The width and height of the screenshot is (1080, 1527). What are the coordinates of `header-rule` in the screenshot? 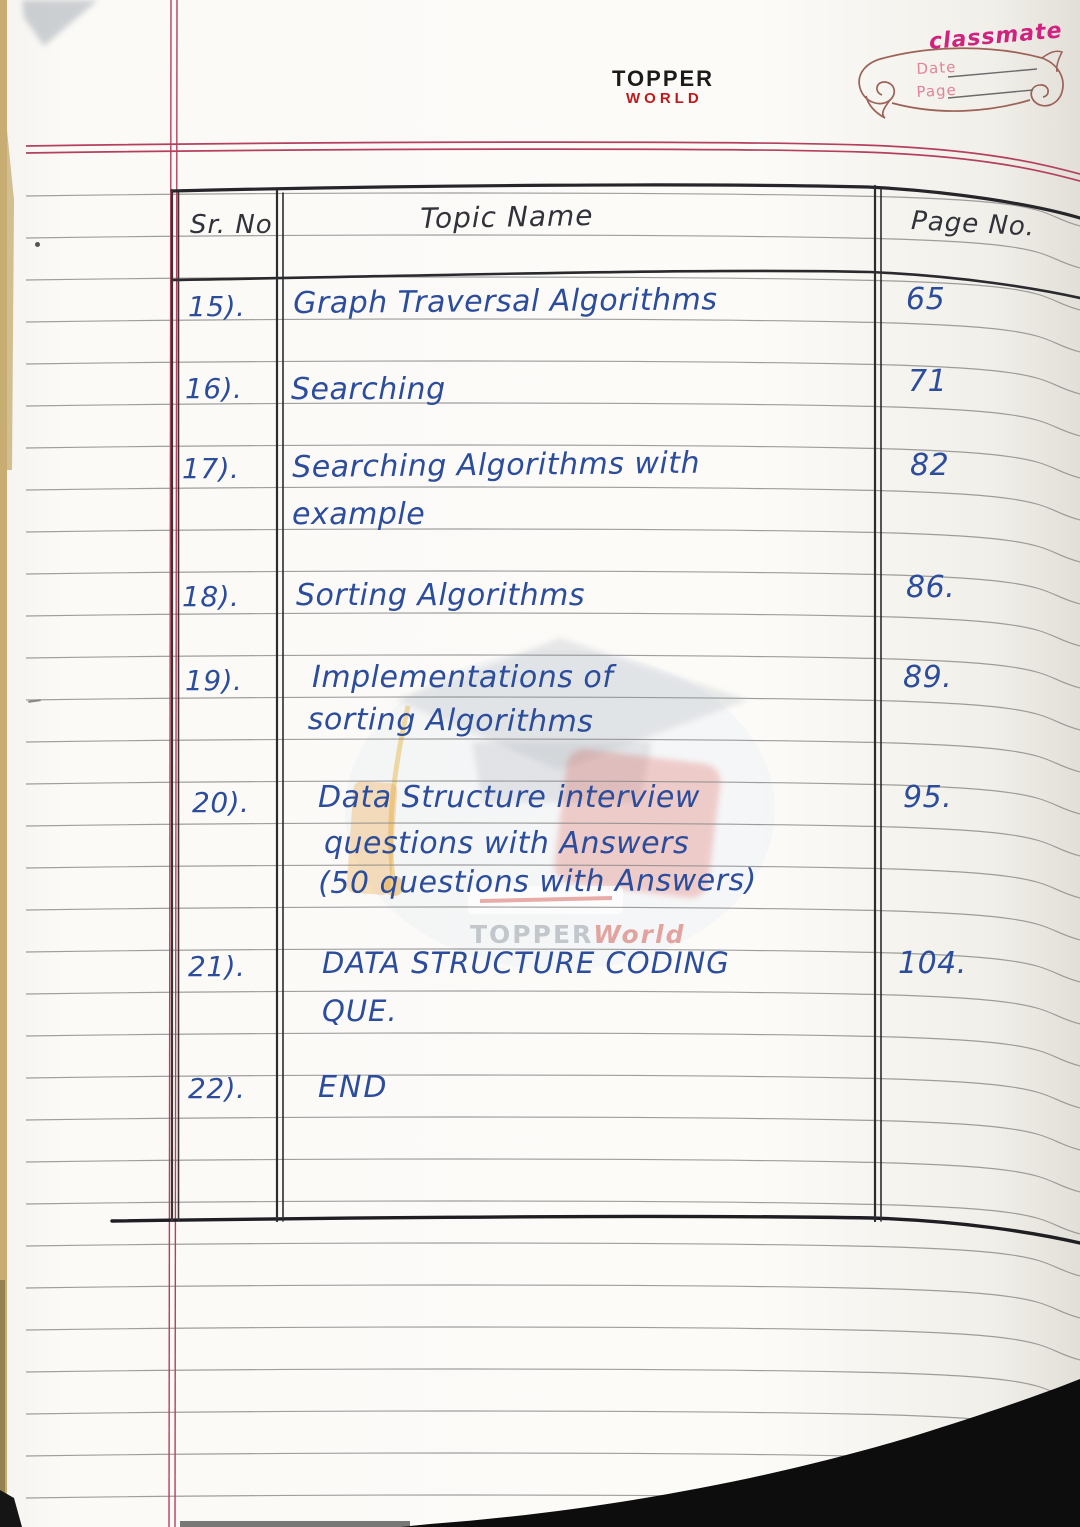 It's located at (552, 161).